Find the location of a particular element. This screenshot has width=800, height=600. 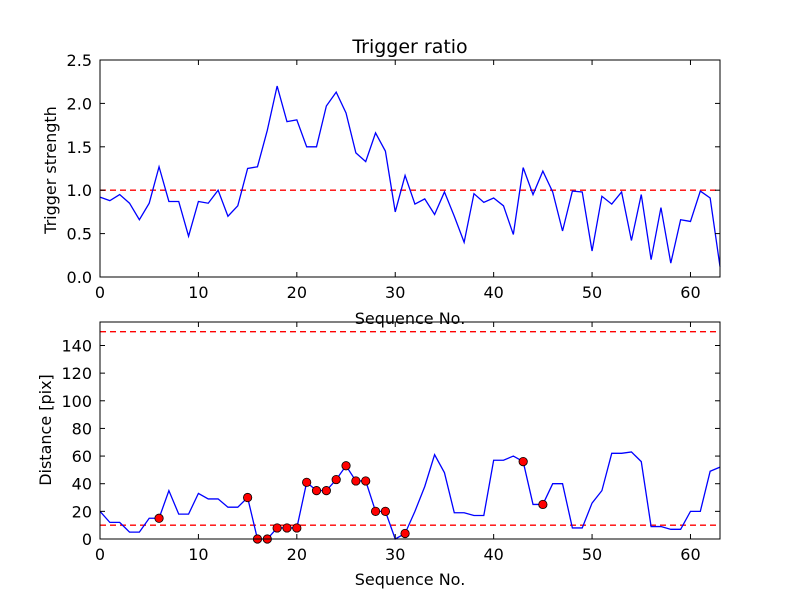

y-tick-label: 40 is located at coordinates (82, 484).